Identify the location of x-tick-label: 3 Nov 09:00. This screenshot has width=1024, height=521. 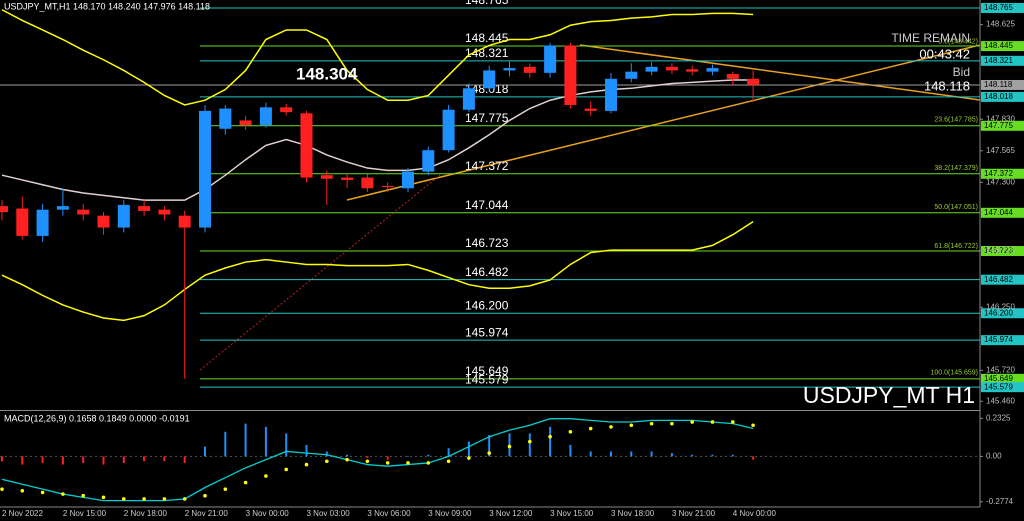
(450, 513).